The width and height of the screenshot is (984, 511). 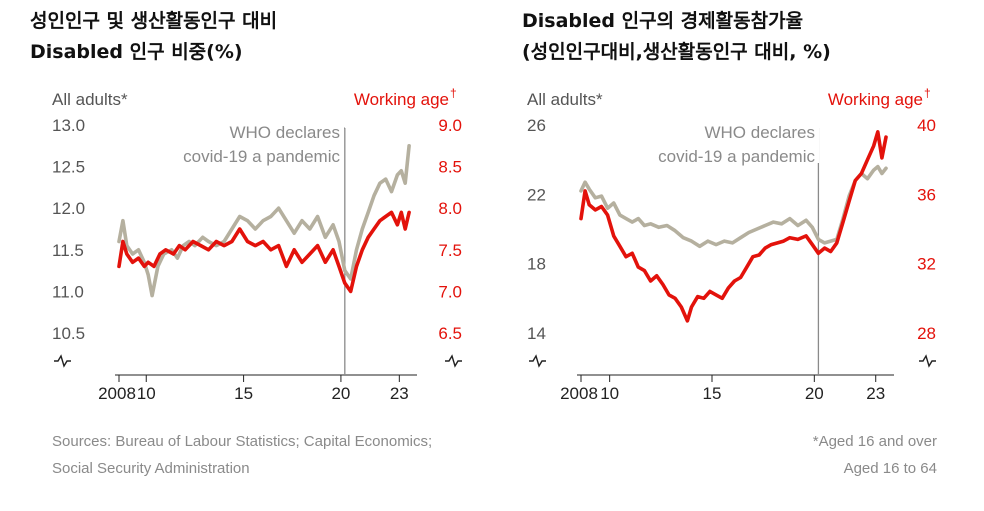 I want to click on sources-line-2: Social Security Administration, so click(x=151, y=468).